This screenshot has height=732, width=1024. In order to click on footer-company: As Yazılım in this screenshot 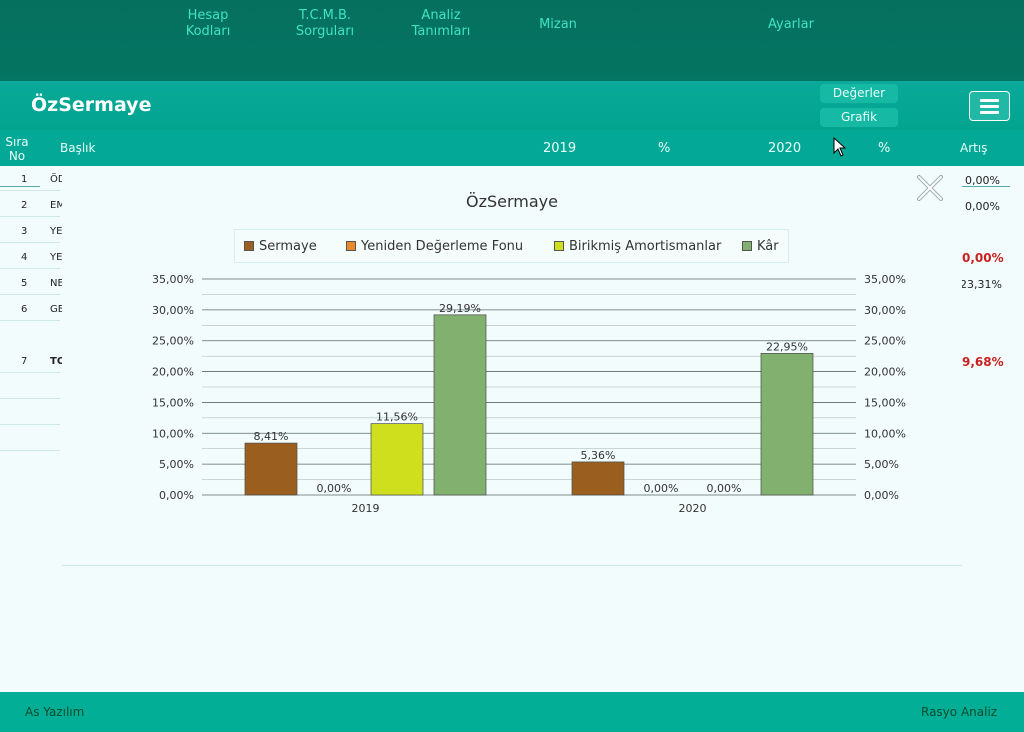, I will do `click(55, 712)`.